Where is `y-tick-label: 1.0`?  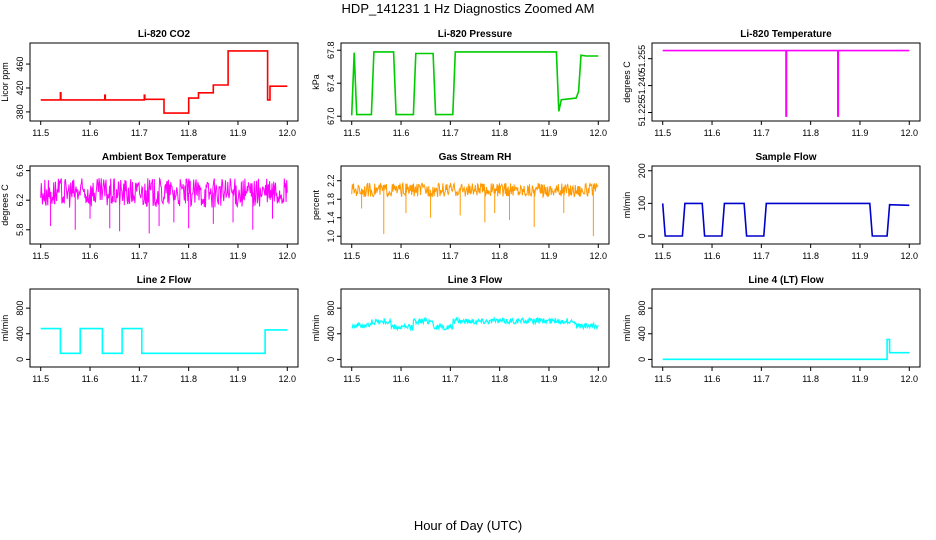 y-tick-label: 1.0 is located at coordinates (331, 236).